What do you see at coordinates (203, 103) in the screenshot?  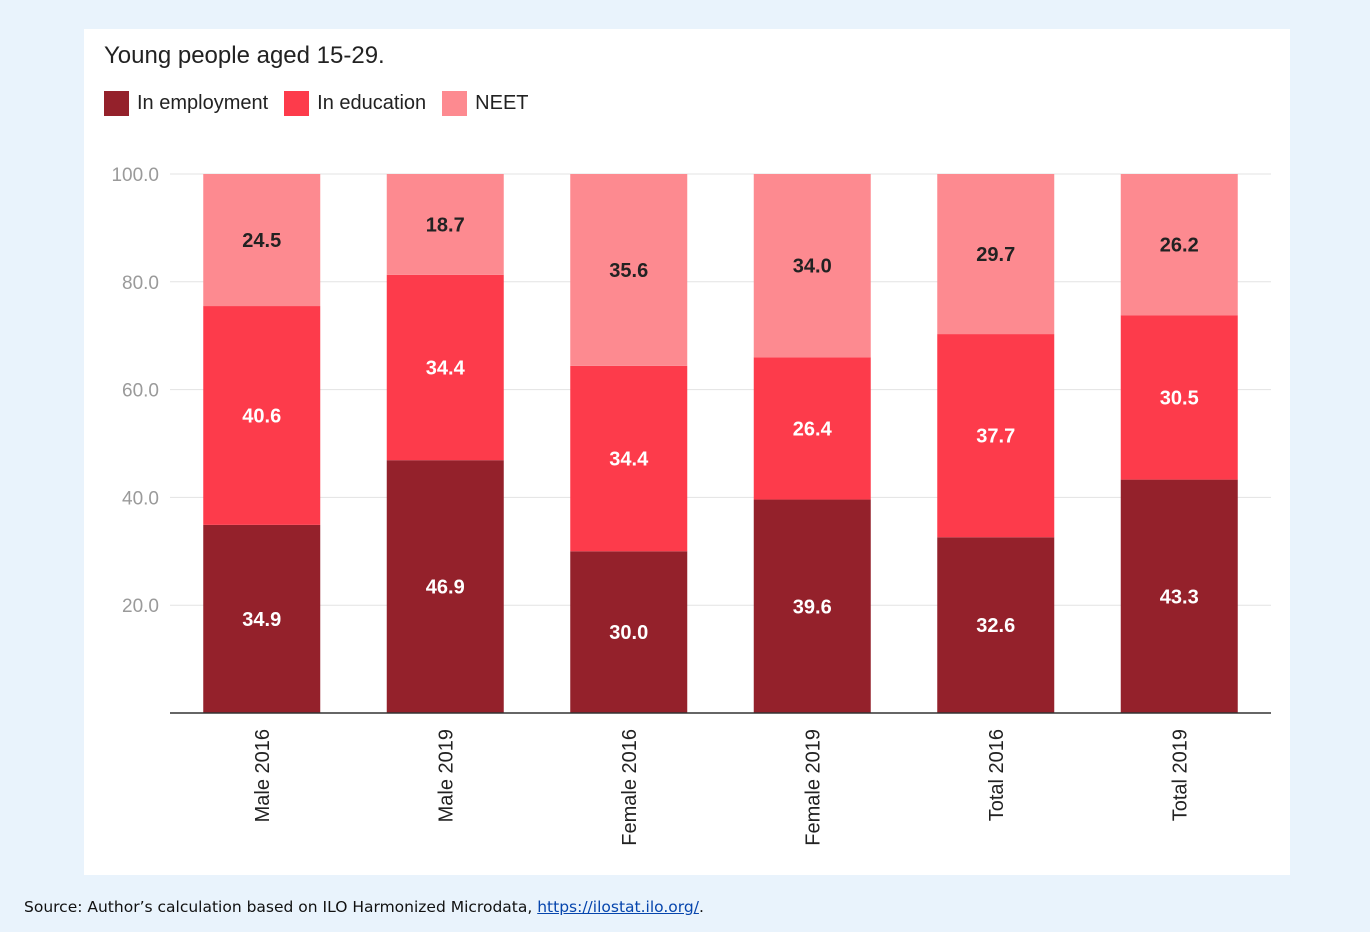 I see `legend-label-employment: In employment` at bounding box center [203, 103].